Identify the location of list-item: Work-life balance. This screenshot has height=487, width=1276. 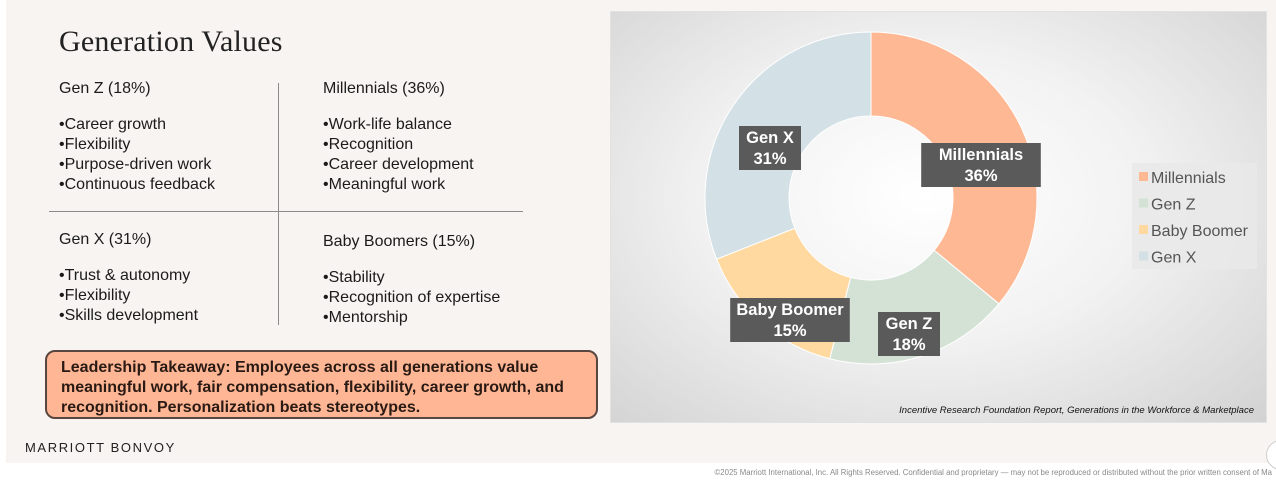
(398, 125).